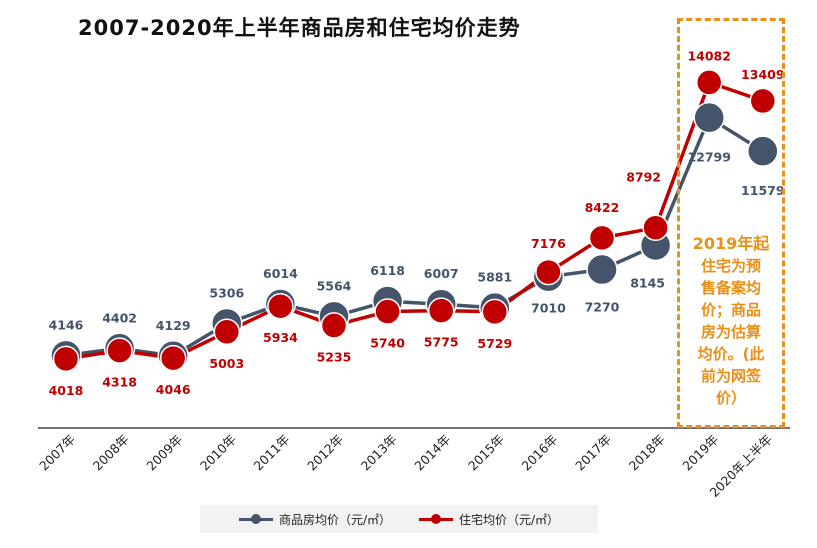 Image resolution: width=817 pixels, height=548 pixels. I want to click on legend-label-residential: 住宅均价（元/㎡）, so click(509, 519).